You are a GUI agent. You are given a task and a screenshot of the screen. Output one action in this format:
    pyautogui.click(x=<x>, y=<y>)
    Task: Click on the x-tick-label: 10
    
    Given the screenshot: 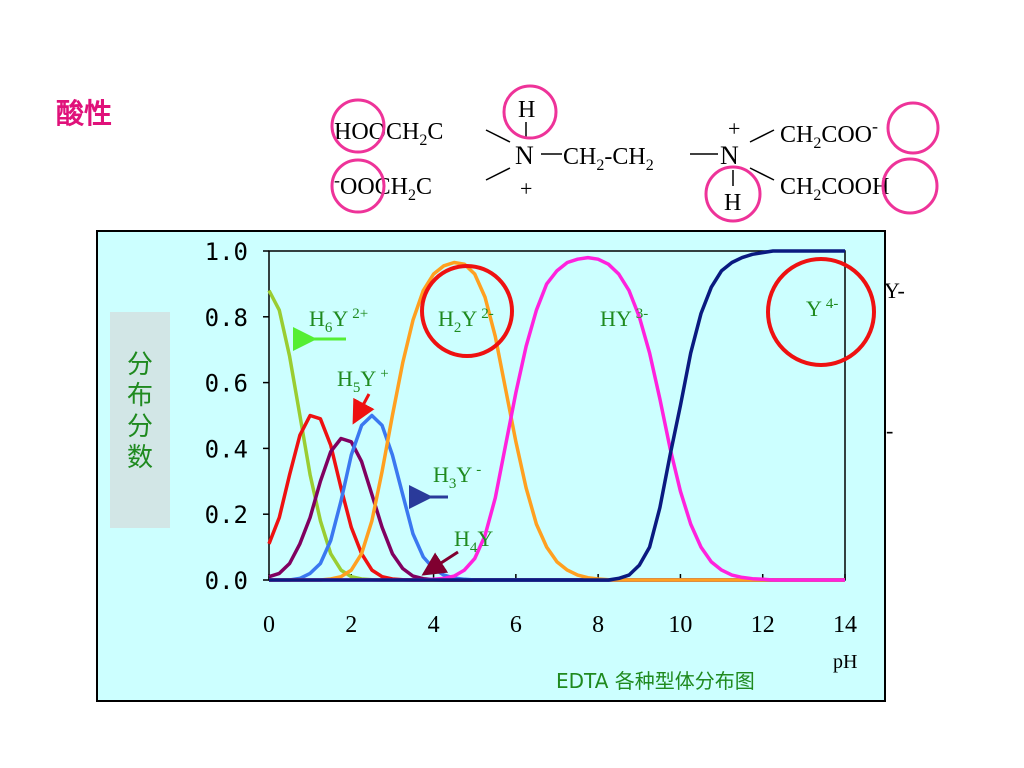 What is the action you would take?
    pyautogui.click(x=680, y=625)
    